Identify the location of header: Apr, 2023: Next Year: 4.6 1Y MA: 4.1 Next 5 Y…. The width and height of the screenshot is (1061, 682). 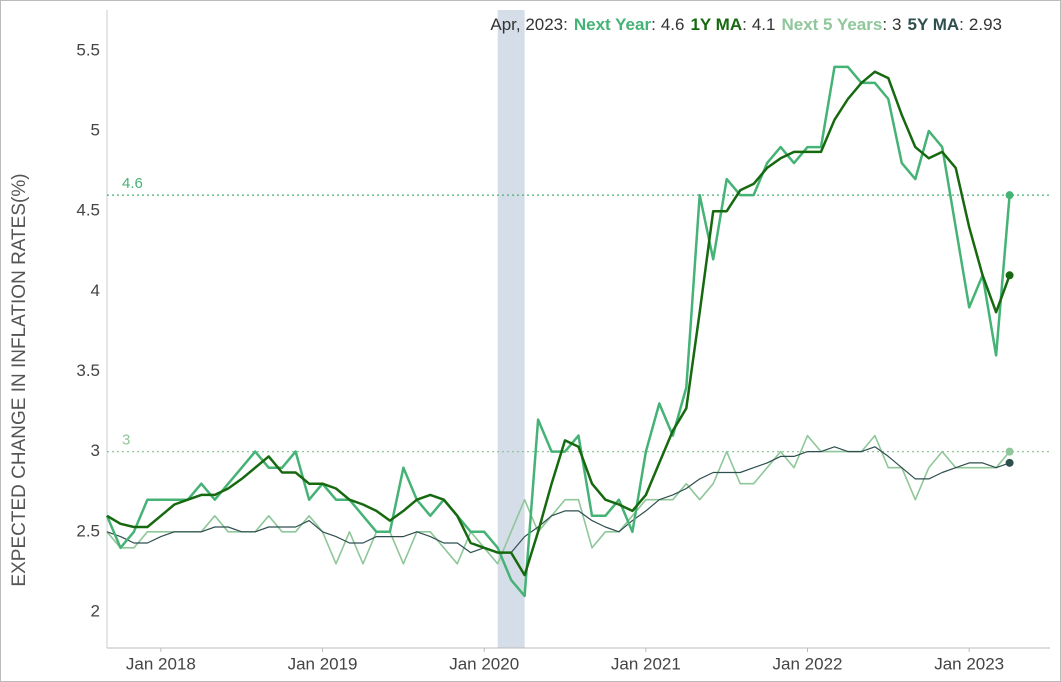
(746, 24).